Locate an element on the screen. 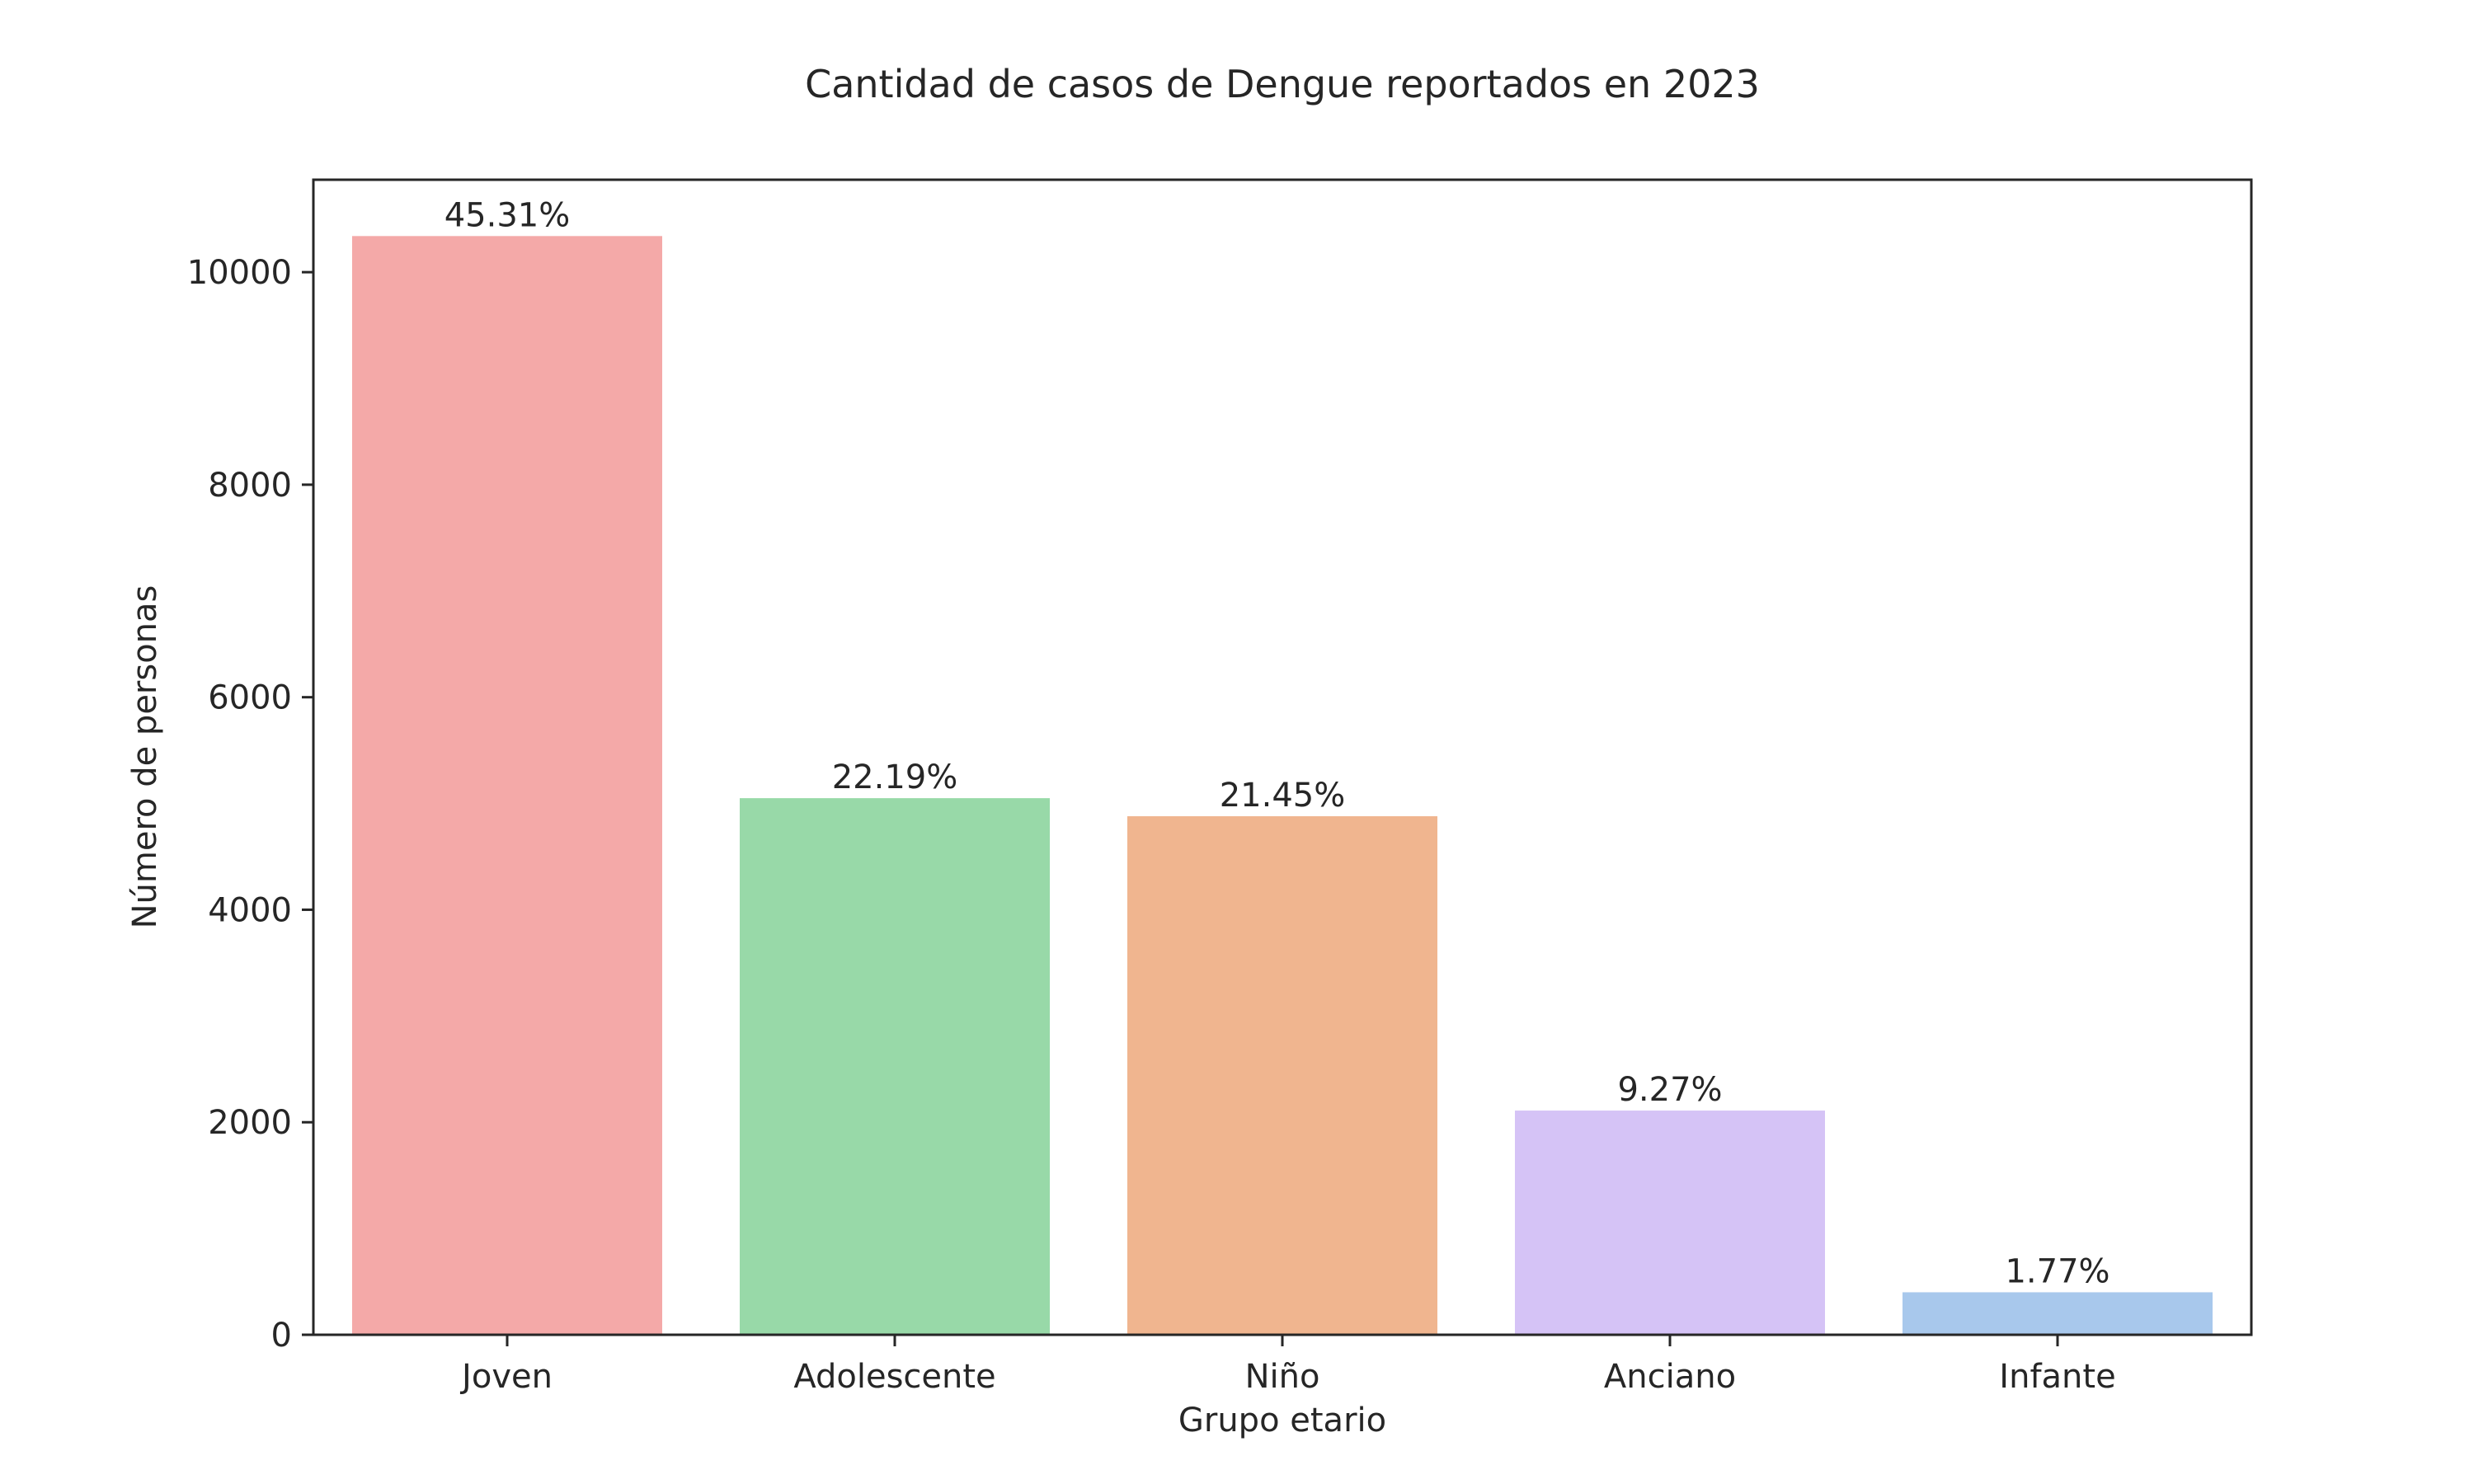 The width and height of the screenshot is (2474, 1484). bar-data-label-1: 22.19% is located at coordinates (895, 777).